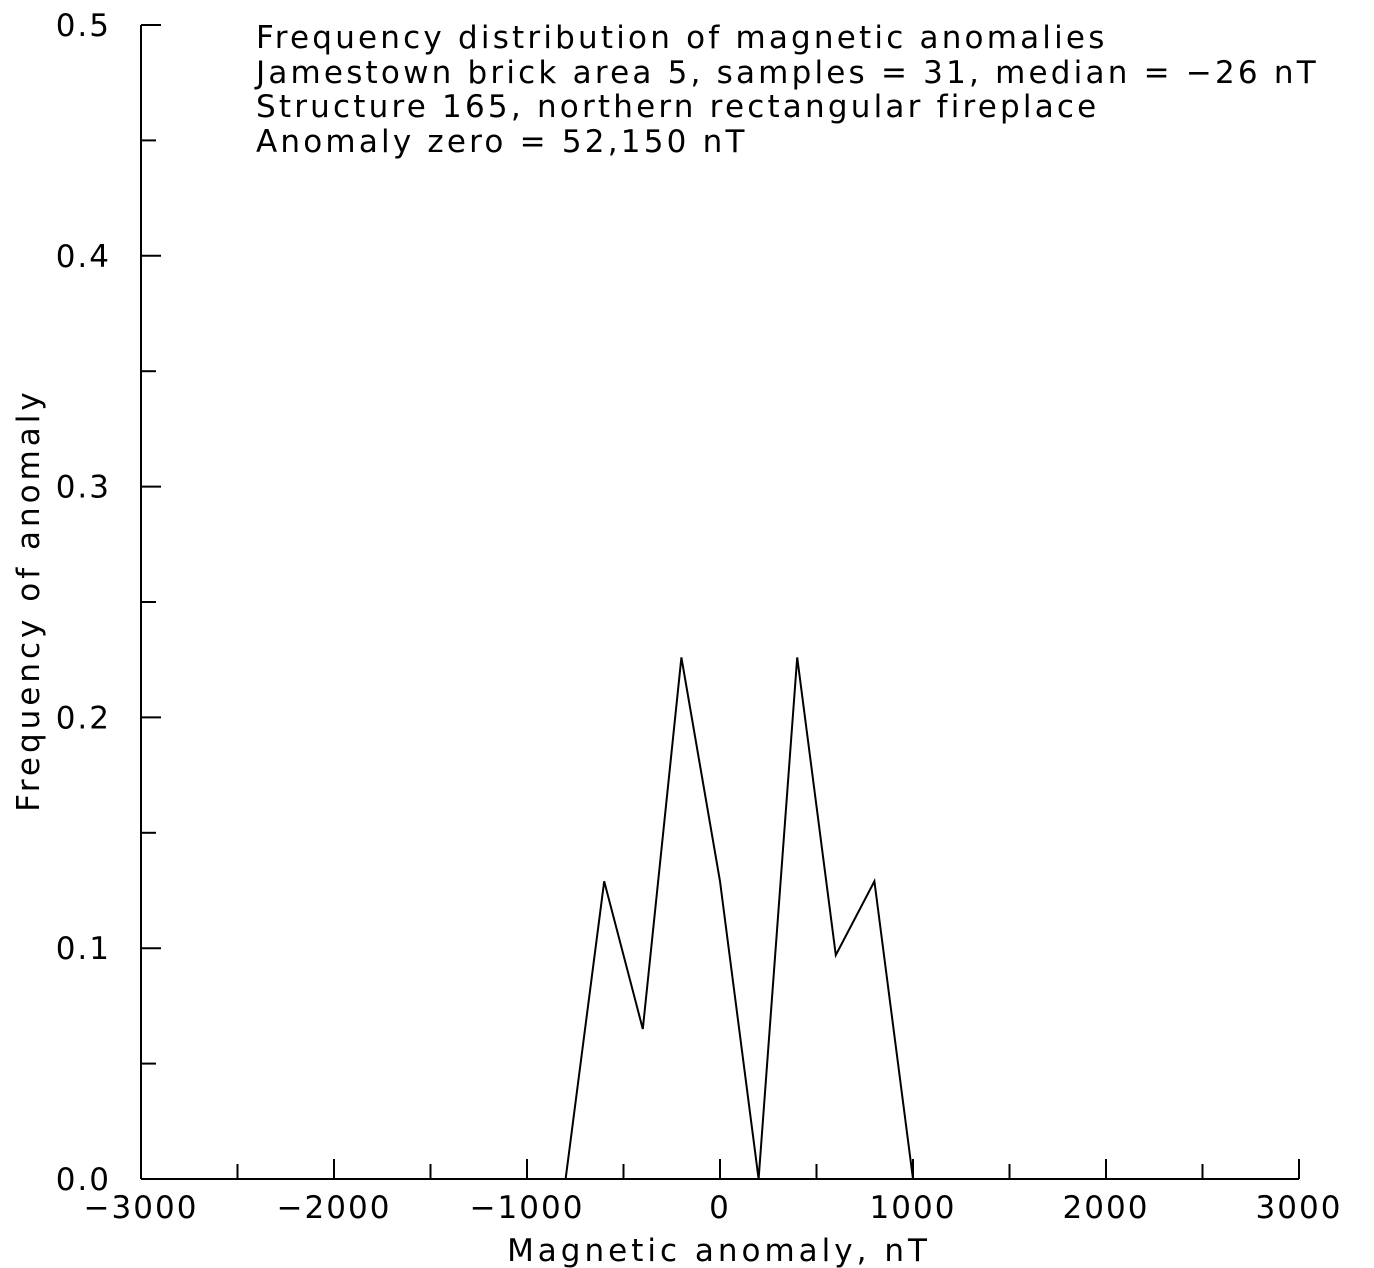 The image size is (1374, 1268). What do you see at coordinates (83, 257) in the screenshot?
I see `y-tick-label: 0.4` at bounding box center [83, 257].